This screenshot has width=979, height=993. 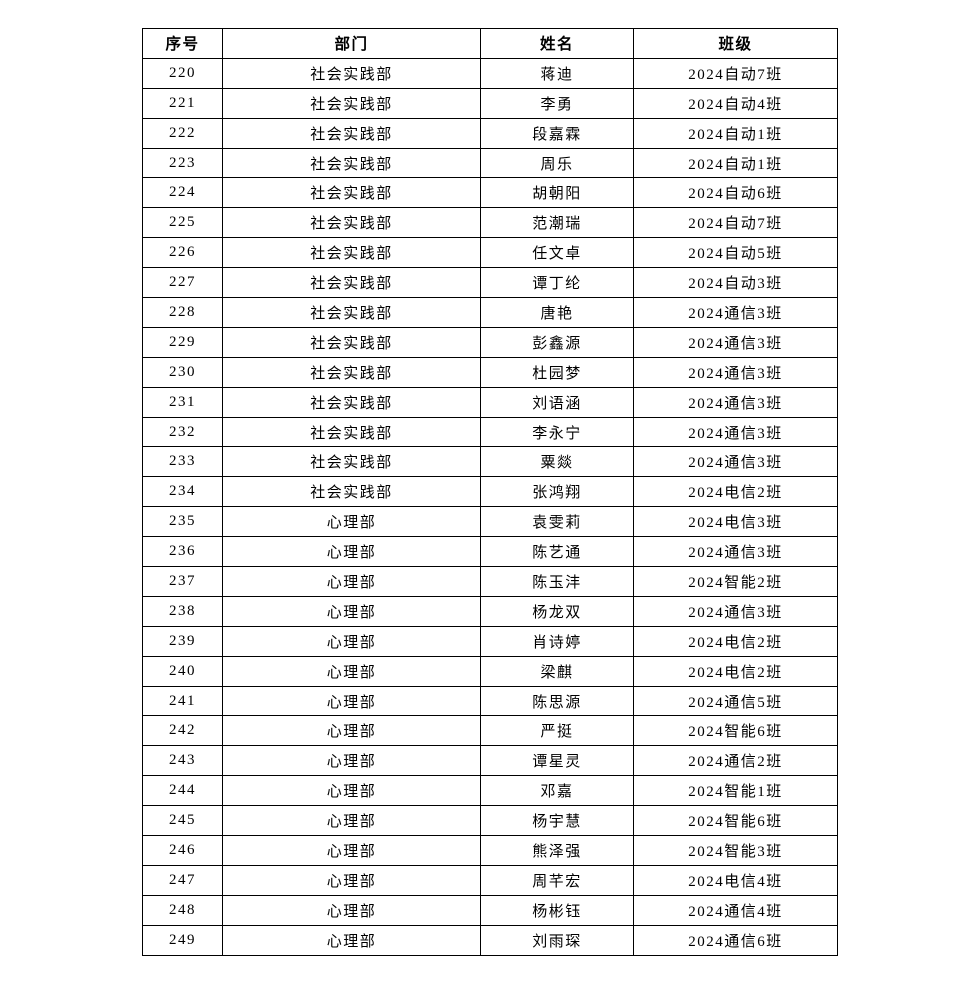 What do you see at coordinates (557, 133) in the screenshot?
I see `cell-name: 段嘉霖` at bounding box center [557, 133].